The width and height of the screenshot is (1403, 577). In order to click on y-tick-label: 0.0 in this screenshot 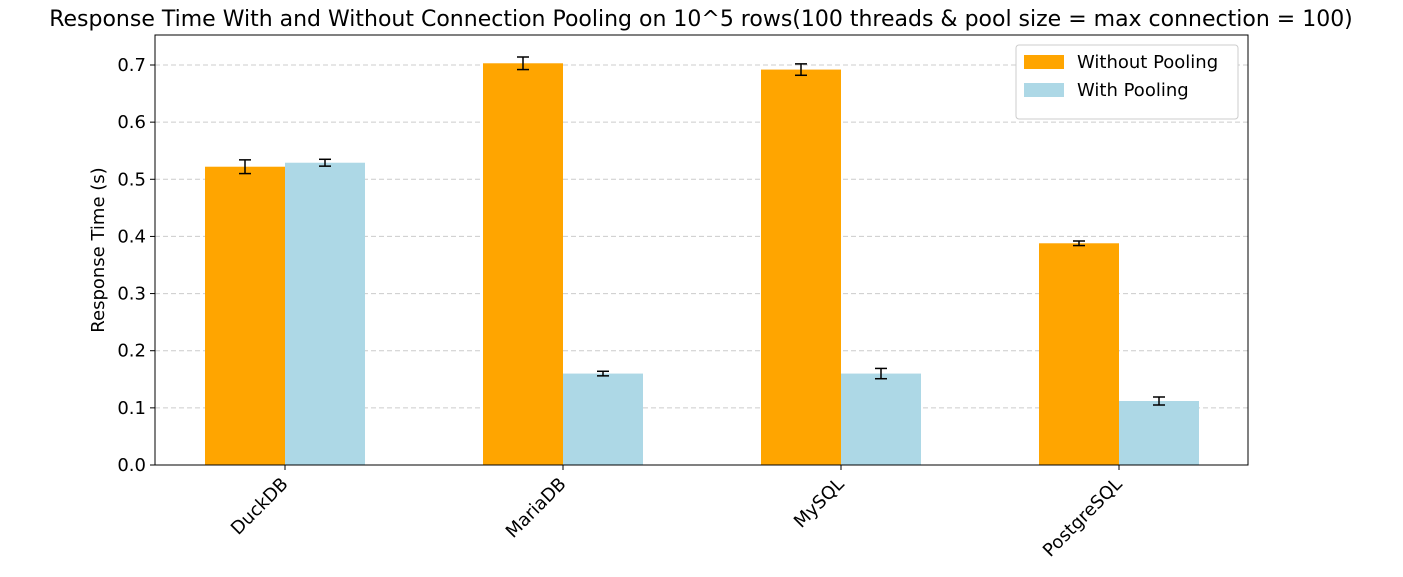, I will do `click(131, 465)`.